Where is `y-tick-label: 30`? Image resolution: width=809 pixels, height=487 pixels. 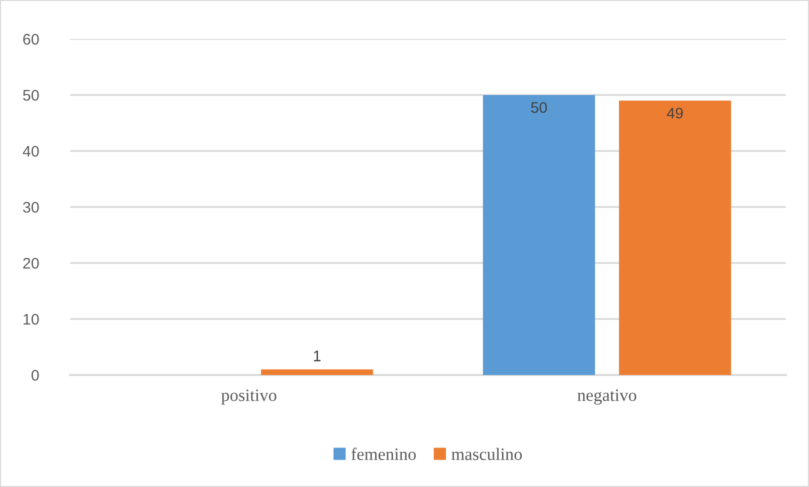 y-tick-label: 30 is located at coordinates (31, 207).